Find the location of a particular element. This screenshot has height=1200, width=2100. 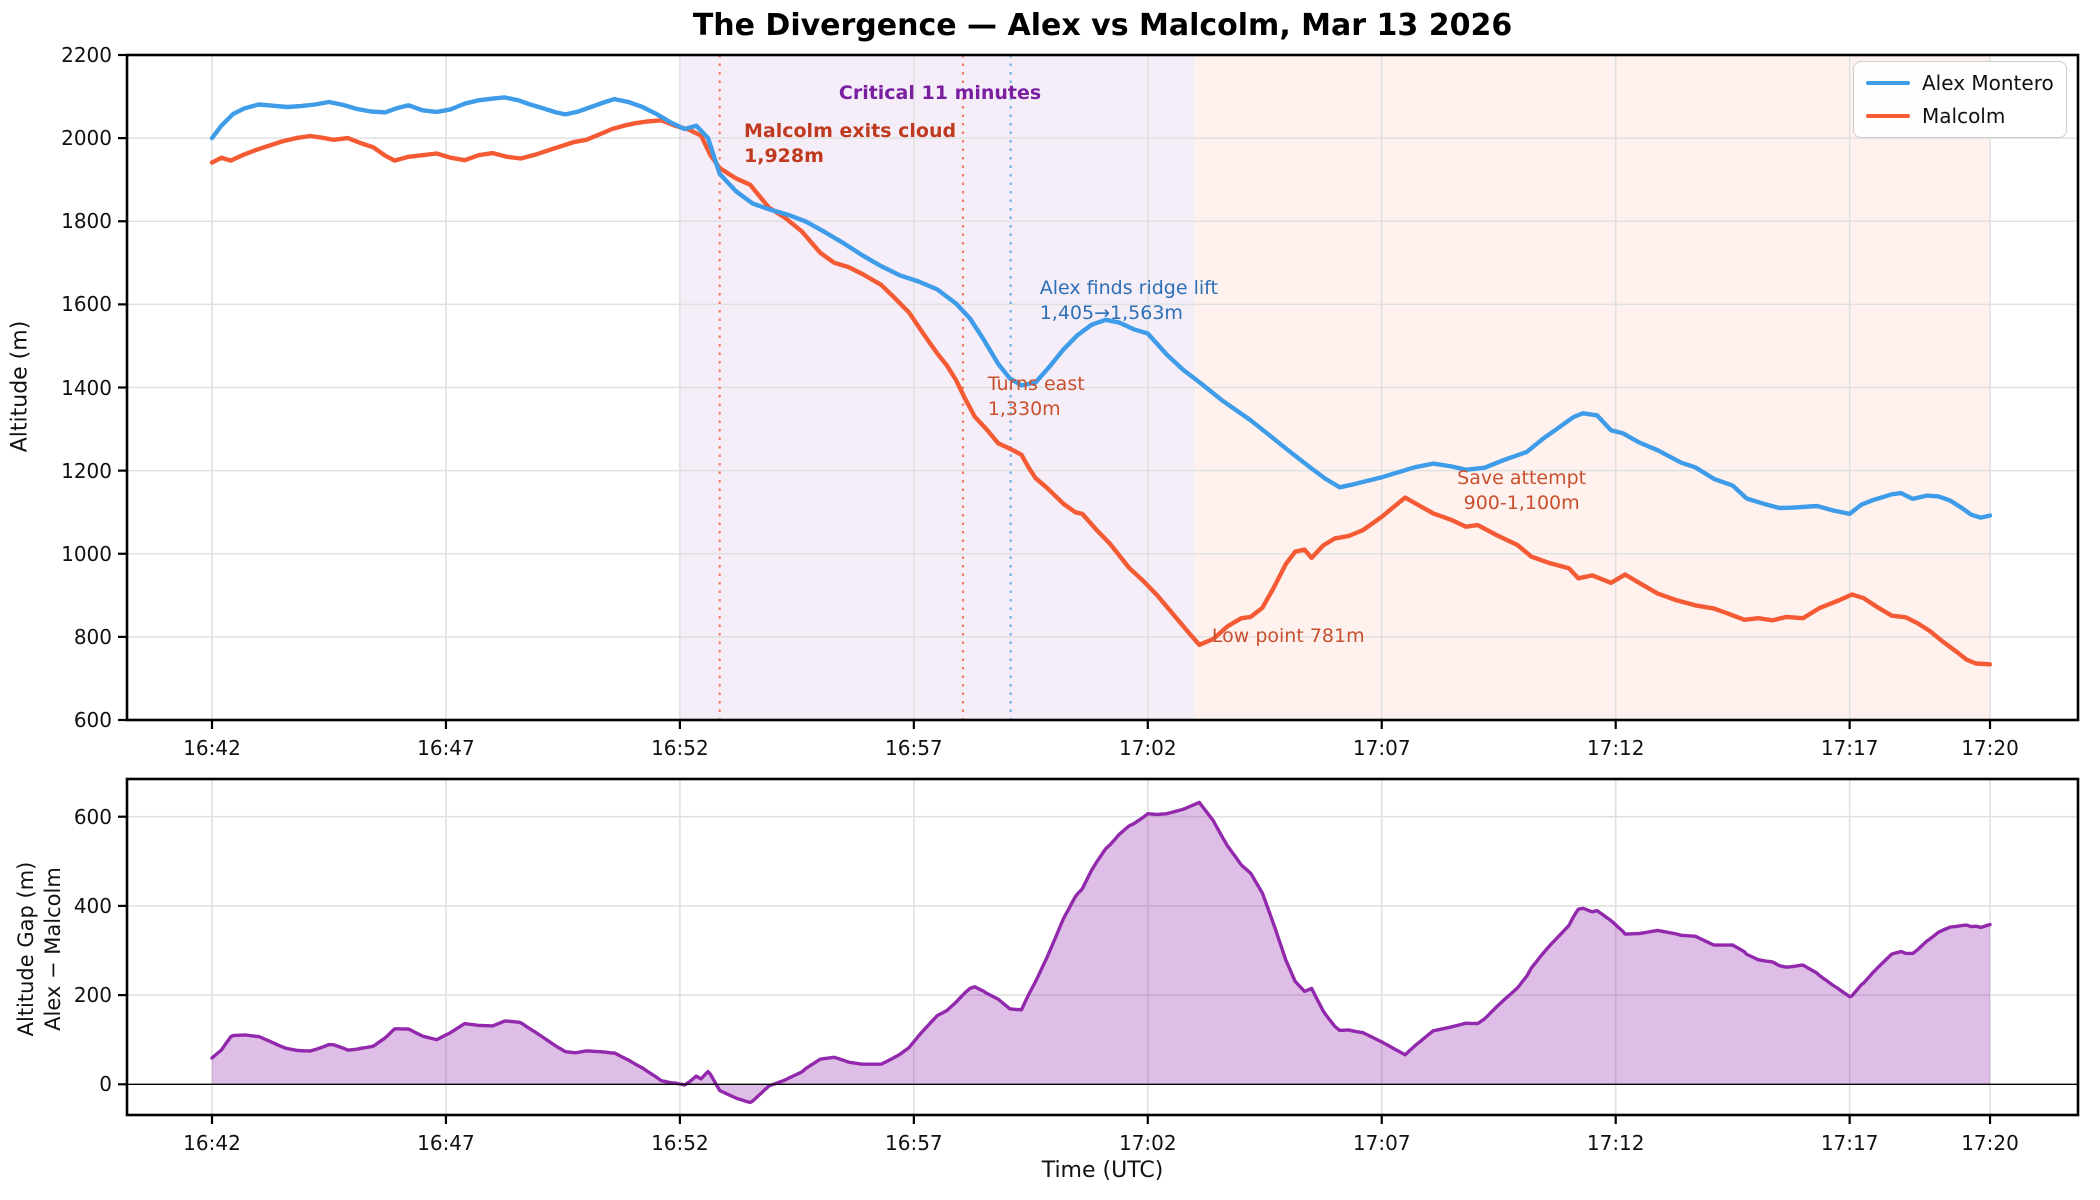

legend-item-alex: Alex Montero is located at coordinates (1960, 83).